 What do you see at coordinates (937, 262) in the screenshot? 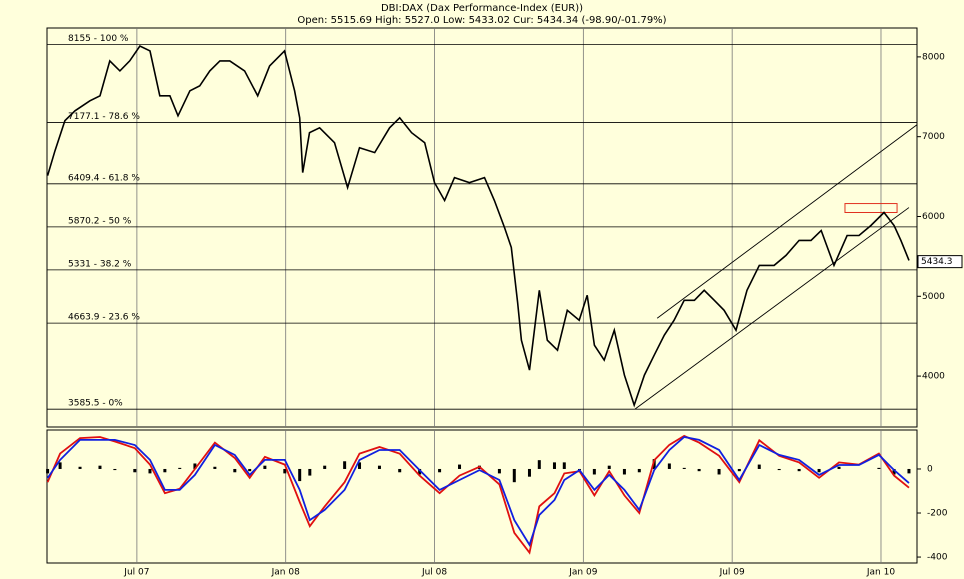
I see `last-price-label: 5434.3` at bounding box center [937, 262].